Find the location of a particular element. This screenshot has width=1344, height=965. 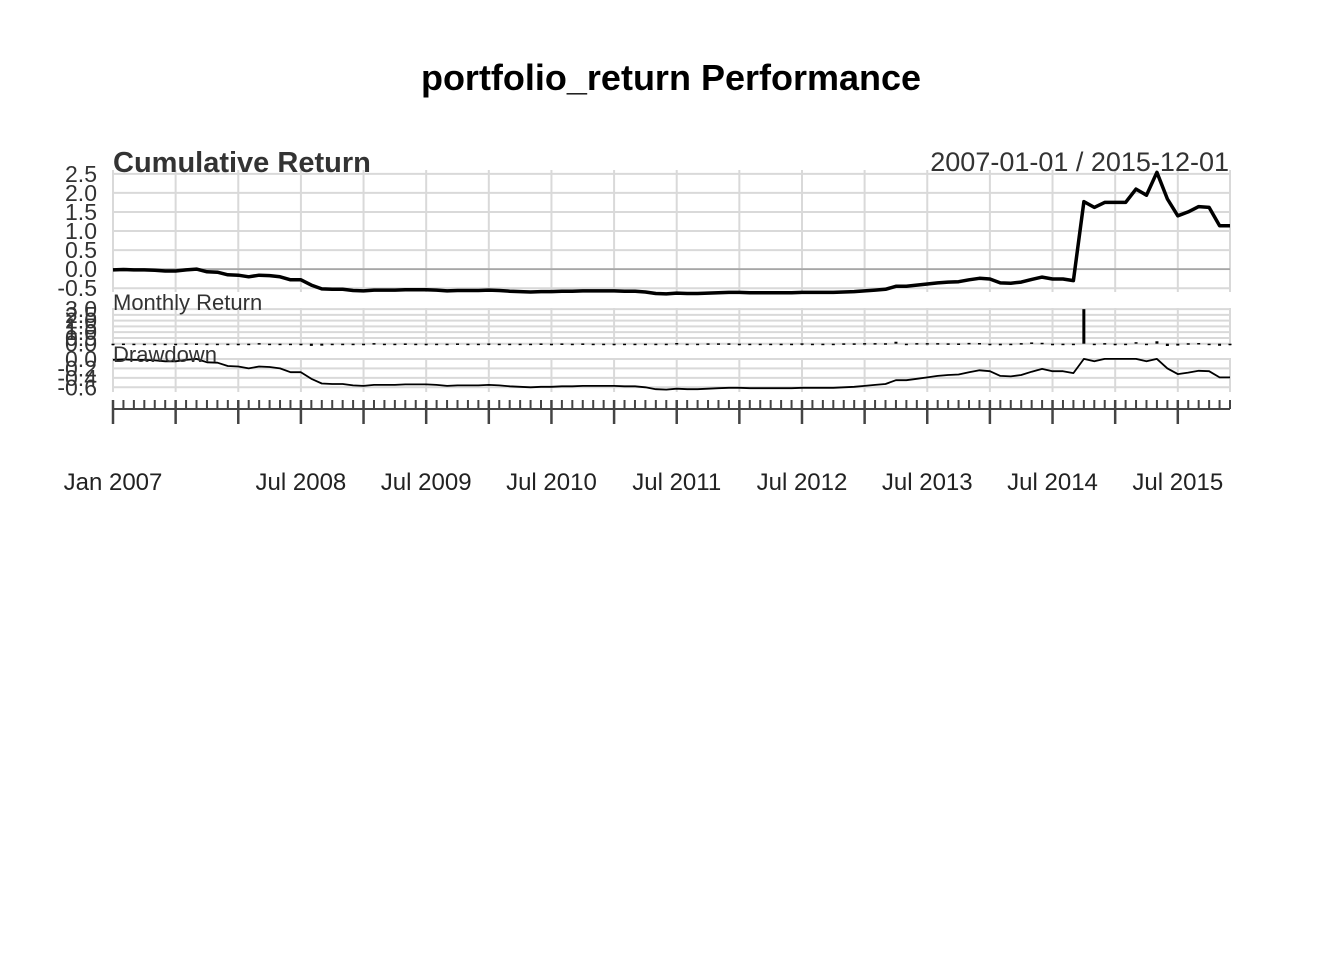

monthly-y-tick-label: 2.0 is located at coordinates (81, 321).